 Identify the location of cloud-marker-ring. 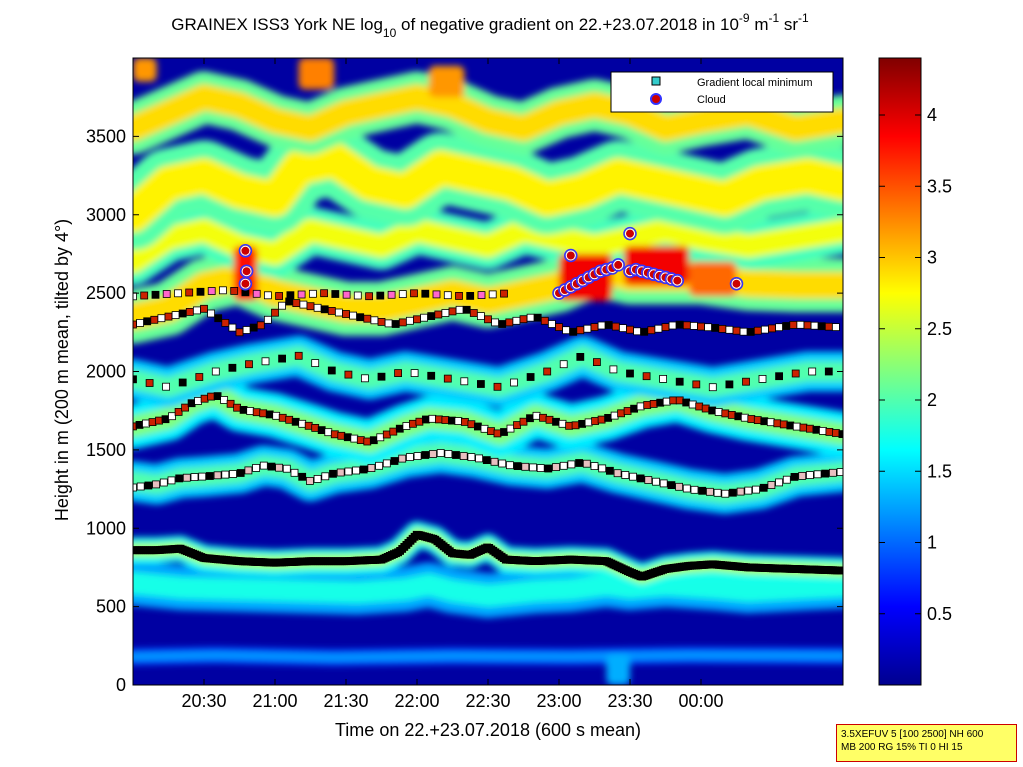
(245, 283).